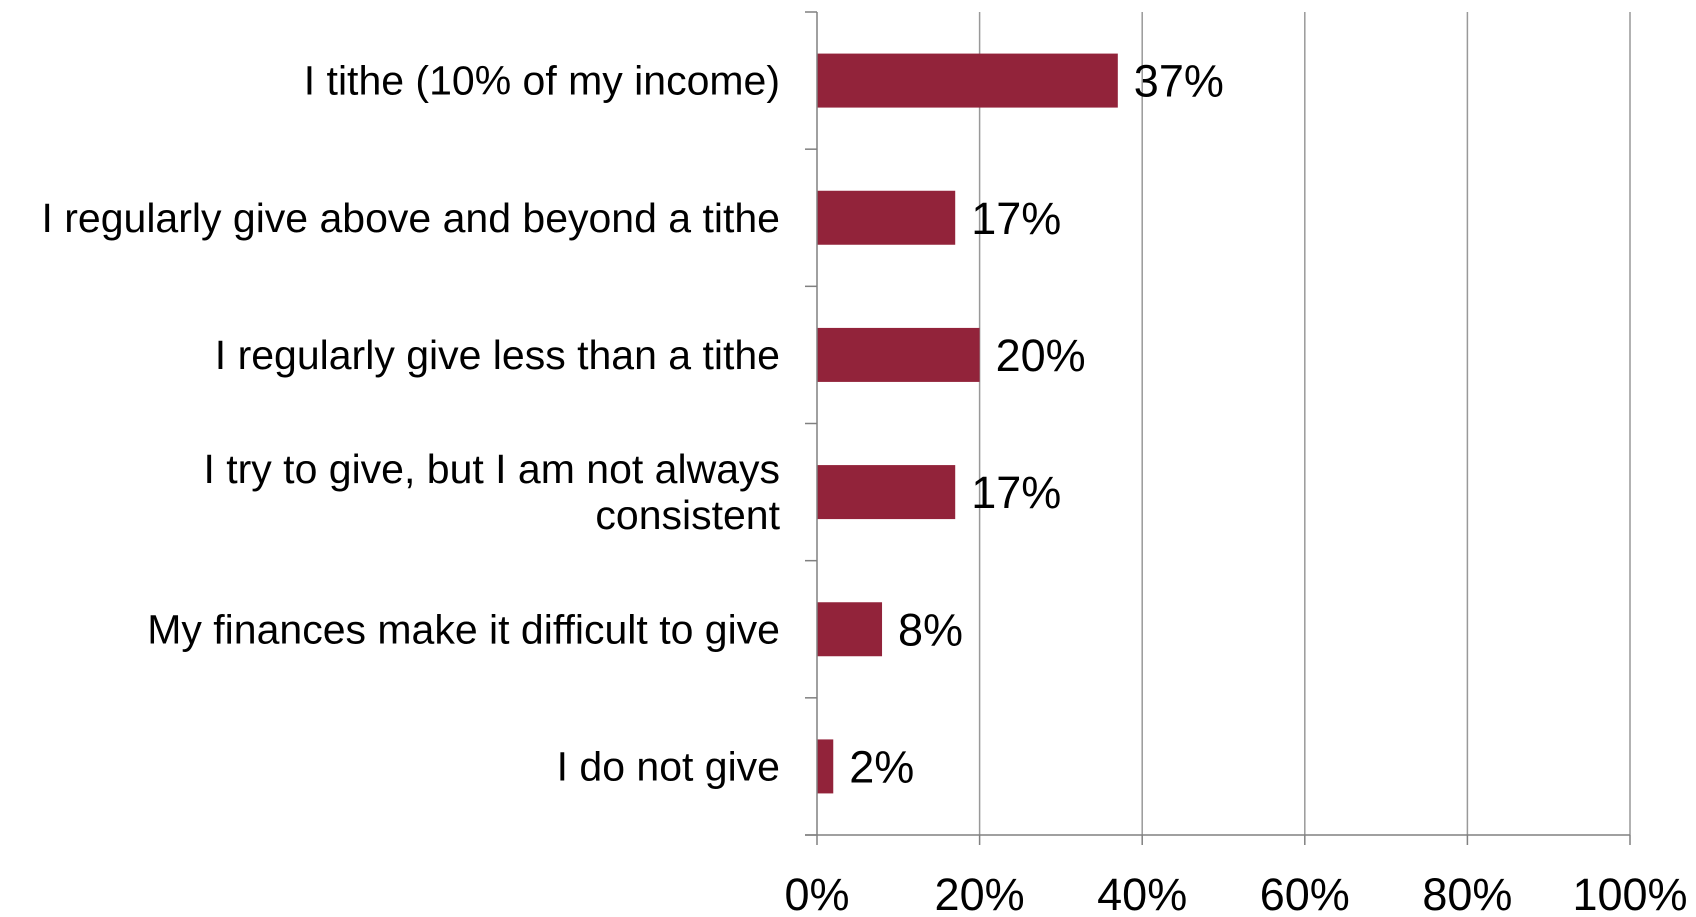  What do you see at coordinates (816, 893) in the screenshot?
I see `x-tick-label: 0%` at bounding box center [816, 893].